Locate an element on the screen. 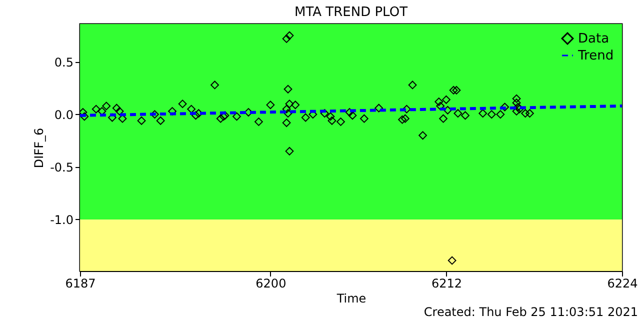 The height and width of the screenshot is (320, 640). x-axis-title: Time is located at coordinates (351, 299).